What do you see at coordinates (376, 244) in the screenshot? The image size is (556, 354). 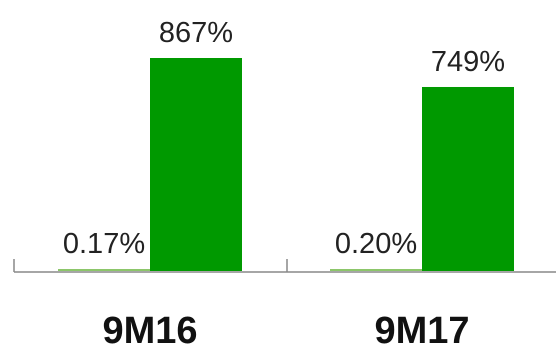 I see `data-label-9M17-series-1: 0.20%` at bounding box center [376, 244].